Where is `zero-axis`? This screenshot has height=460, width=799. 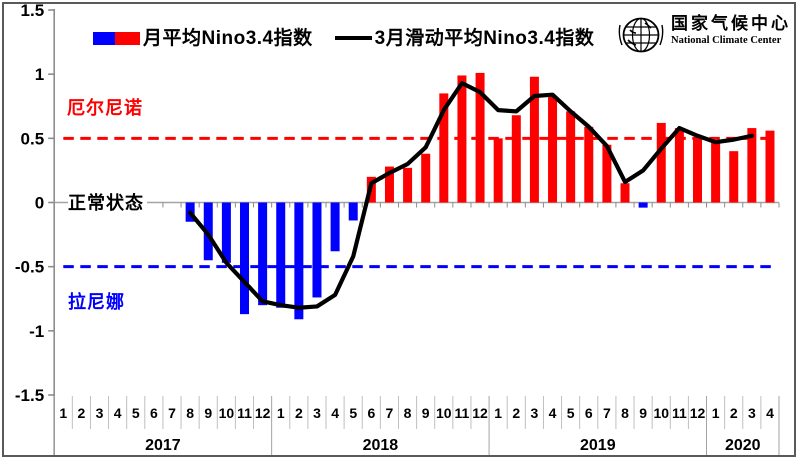
zero-axis is located at coordinates (416, 204).